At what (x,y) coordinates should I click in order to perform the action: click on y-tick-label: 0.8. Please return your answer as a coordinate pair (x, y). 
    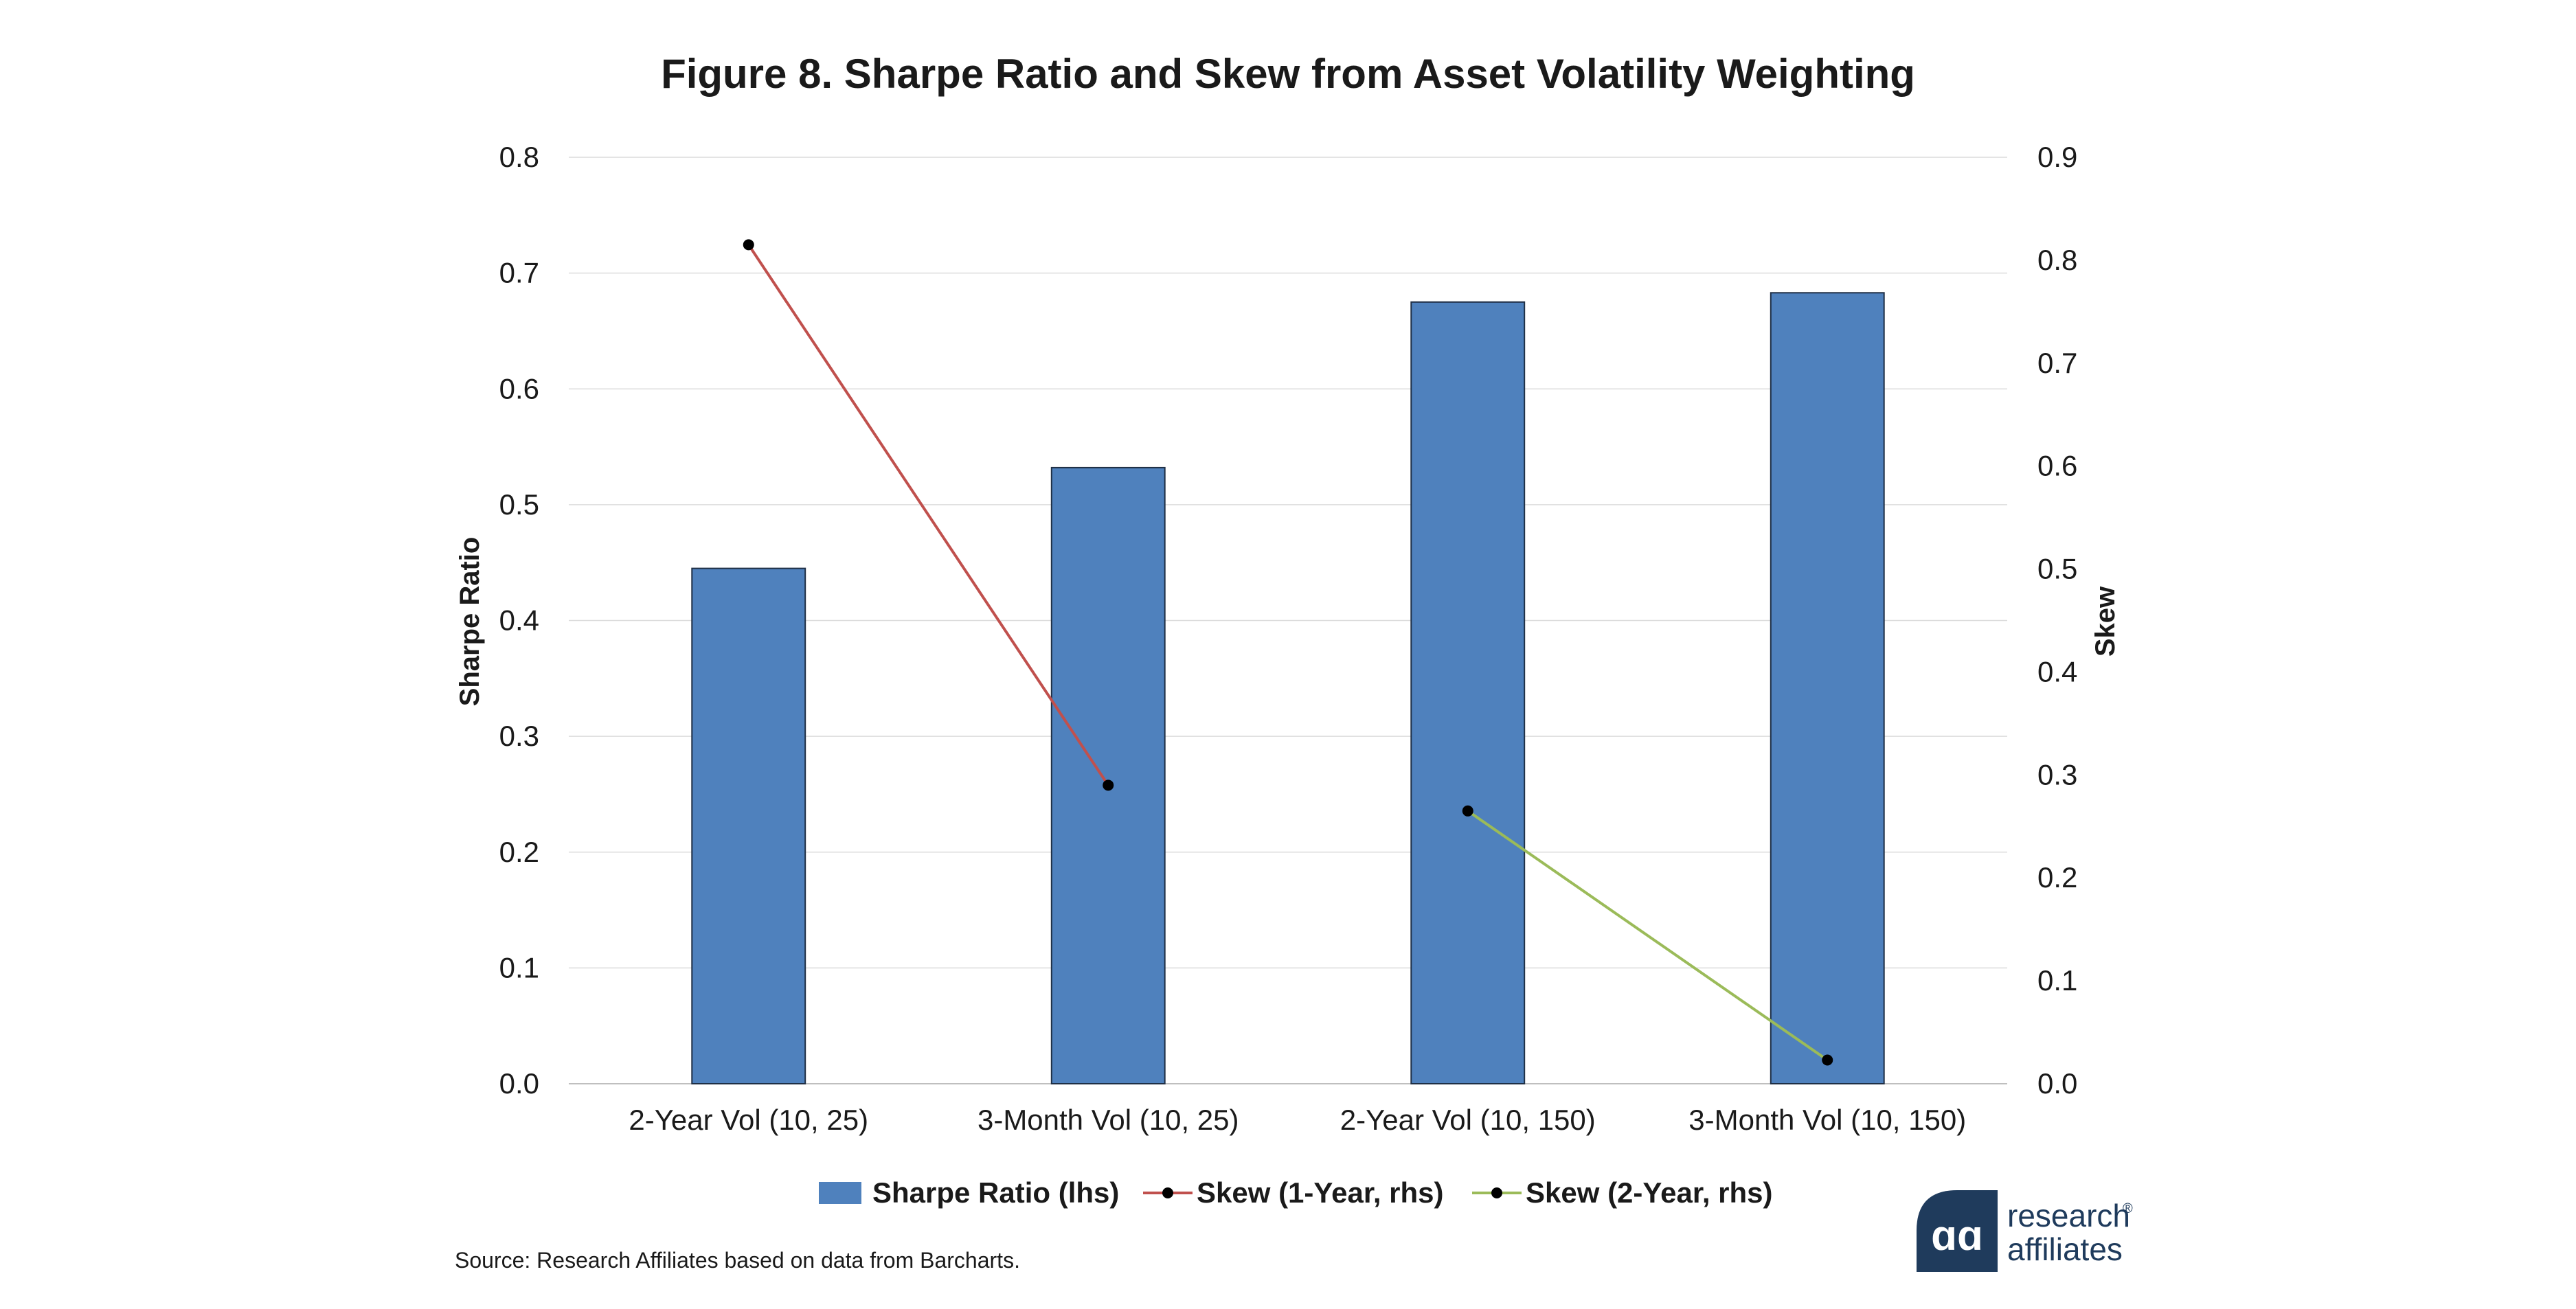
    Looking at the image, I should click on (519, 157).